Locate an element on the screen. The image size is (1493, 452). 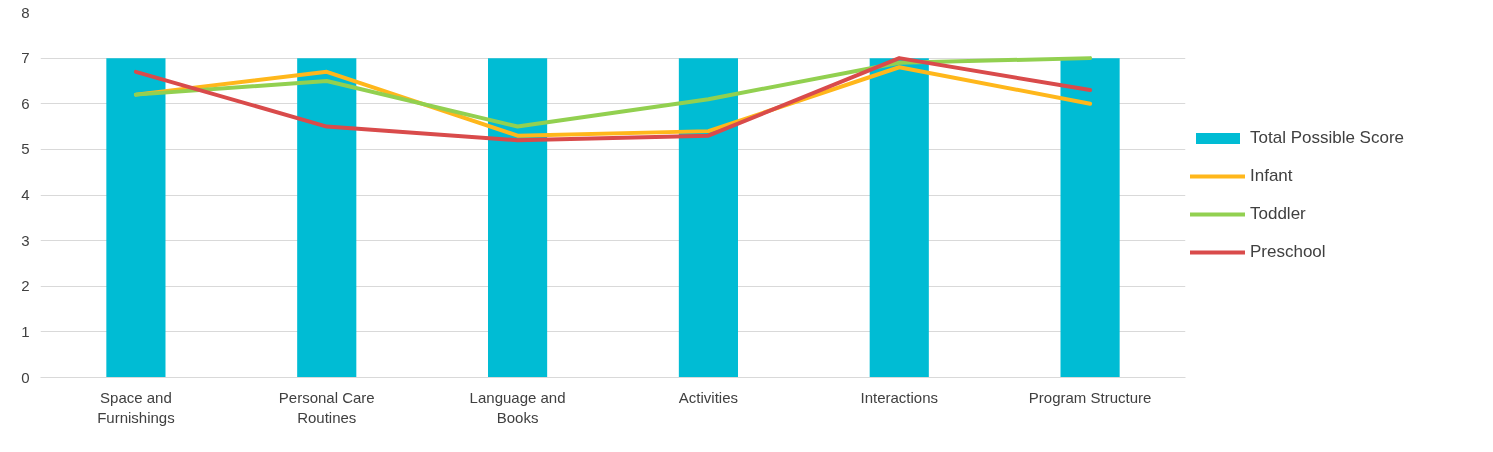
legend-label: Total Possible Score is located at coordinates (1327, 137).